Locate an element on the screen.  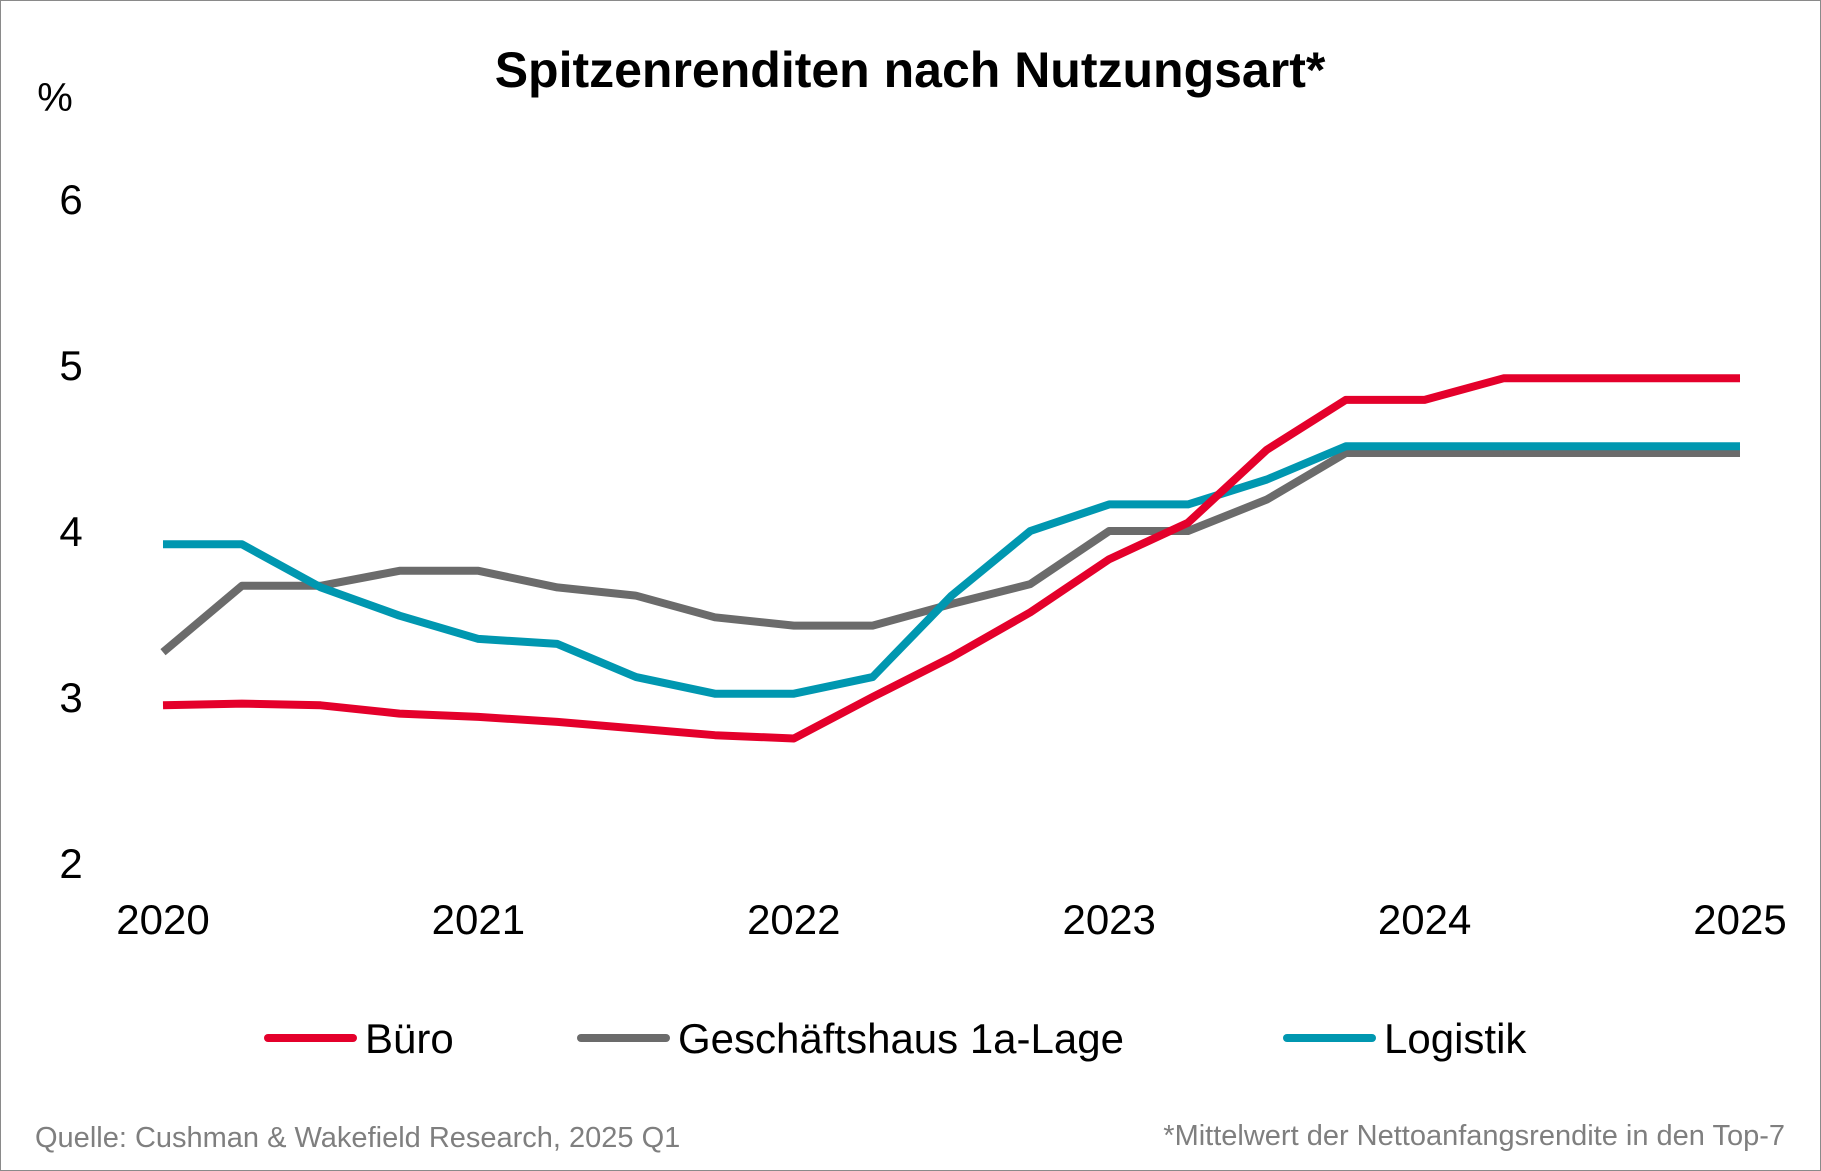
legend: Büro Geschäftshaus 1a-Lage Logistik is located at coordinates (895, 1038).